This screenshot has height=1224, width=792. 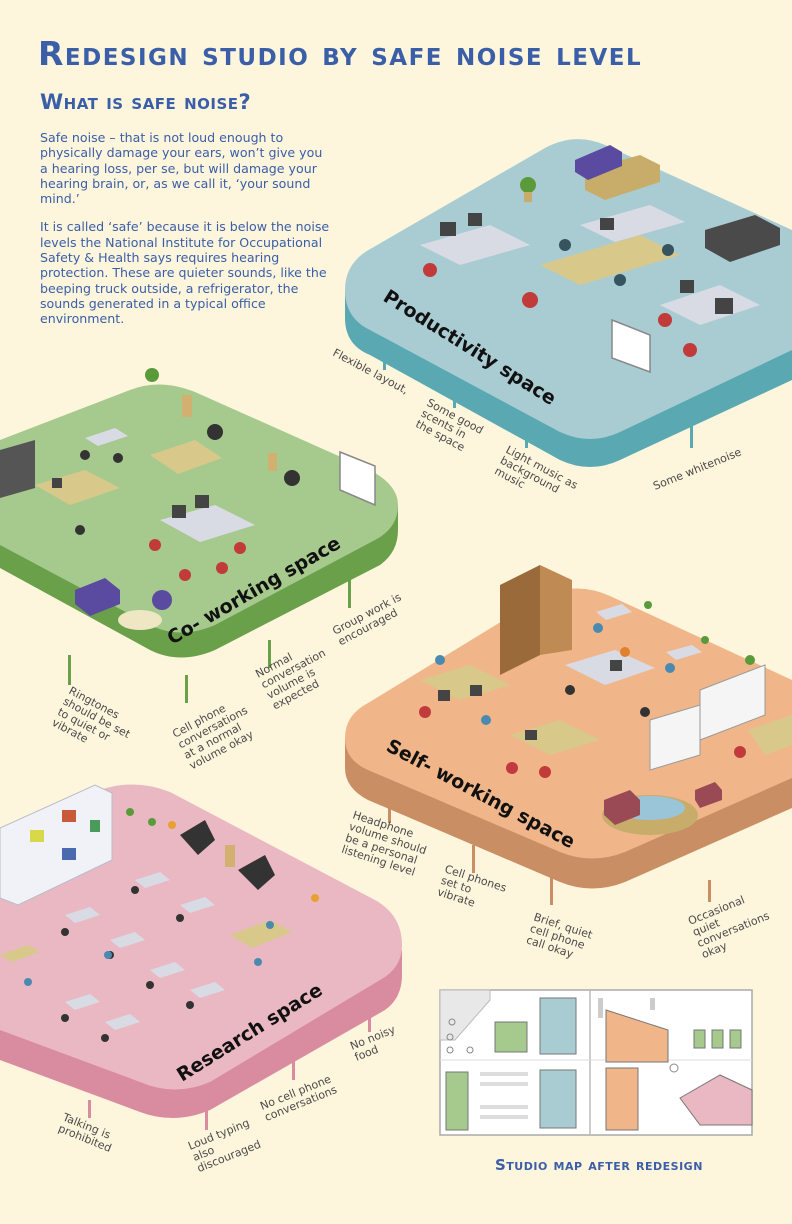 I want to click on section-subtitle: What is safe noise?, so click(x=146, y=102).